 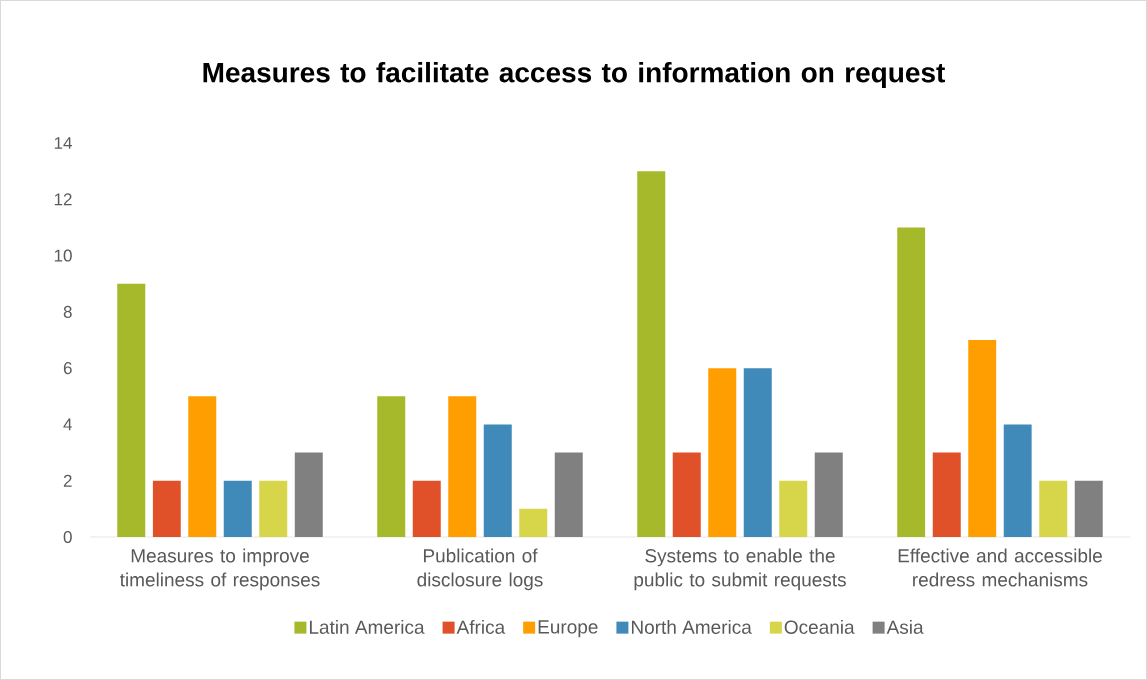 I want to click on x-tick-label: Measures to improve timeliness of responses, so click(x=219, y=569).